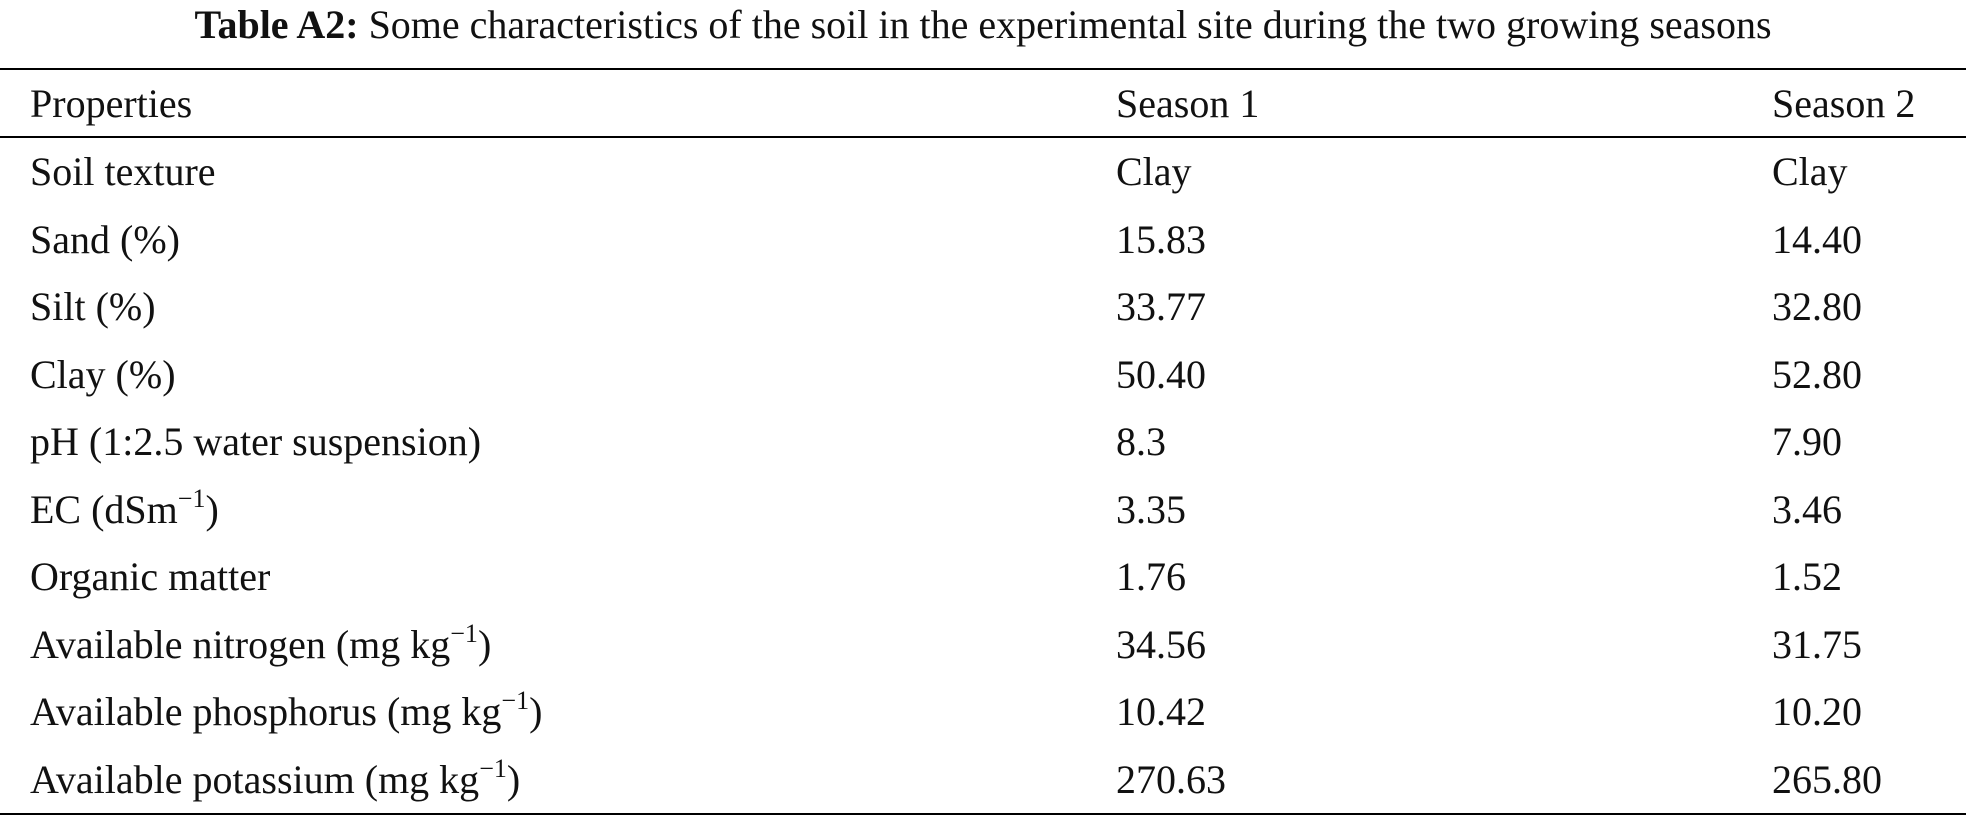 The image size is (1966, 818). I want to click on table-row: pH (1:2.5 water suspension) 8.3 7.90, so click(983, 442).